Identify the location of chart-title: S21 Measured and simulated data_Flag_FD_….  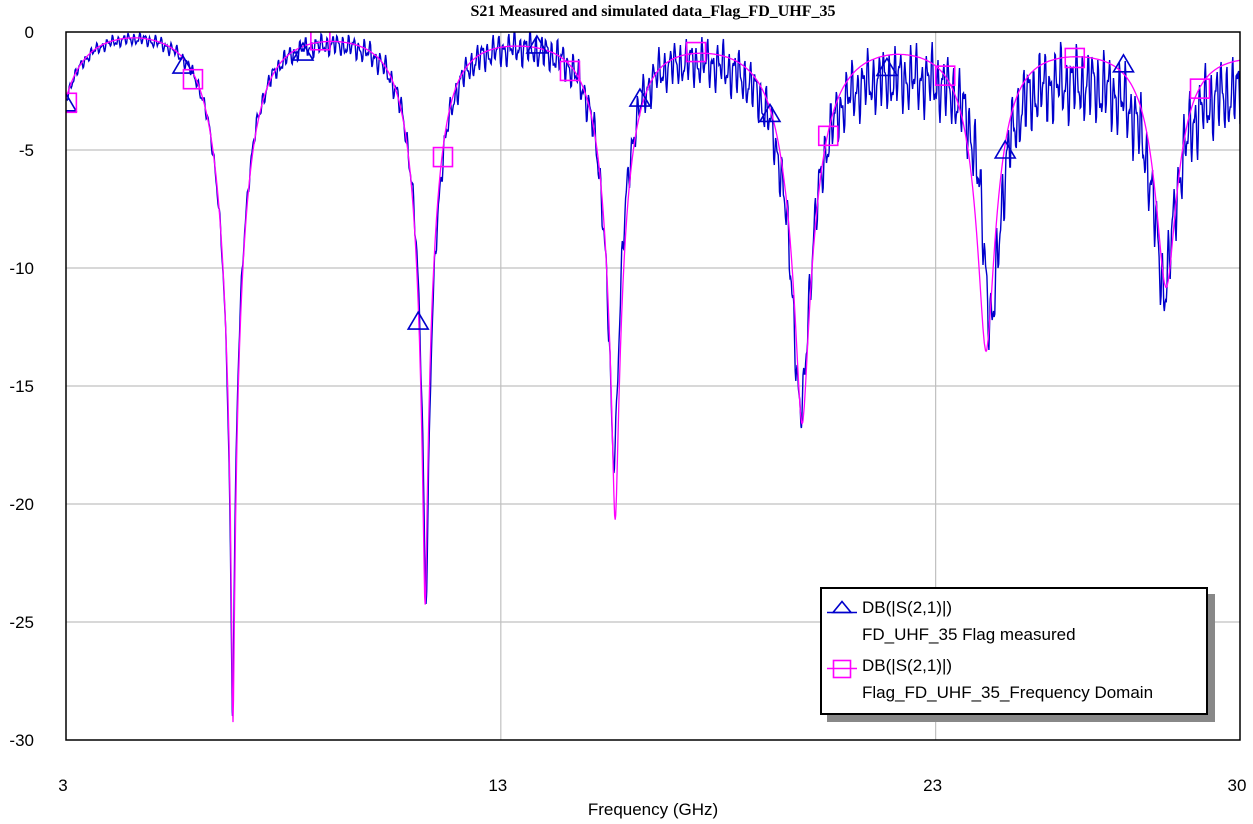
(653, 11).